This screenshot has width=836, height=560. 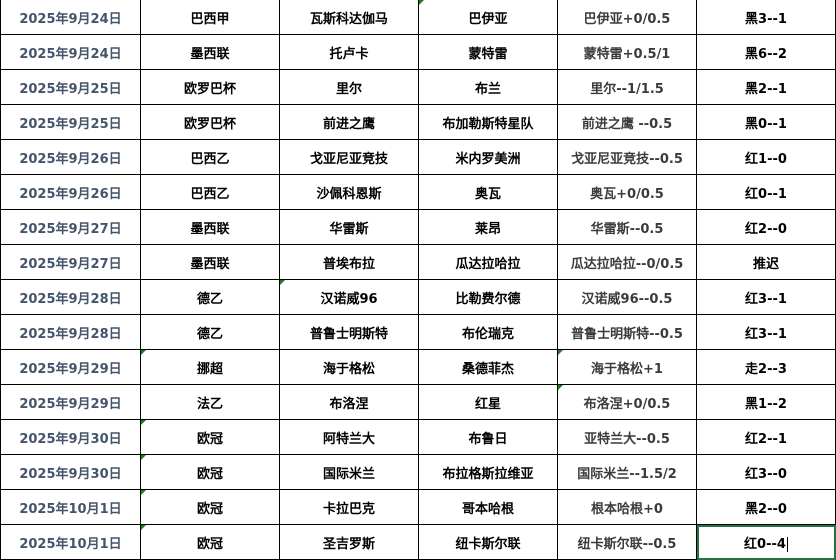 What do you see at coordinates (488, 87) in the screenshot?
I see `cell-away: 布兰` at bounding box center [488, 87].